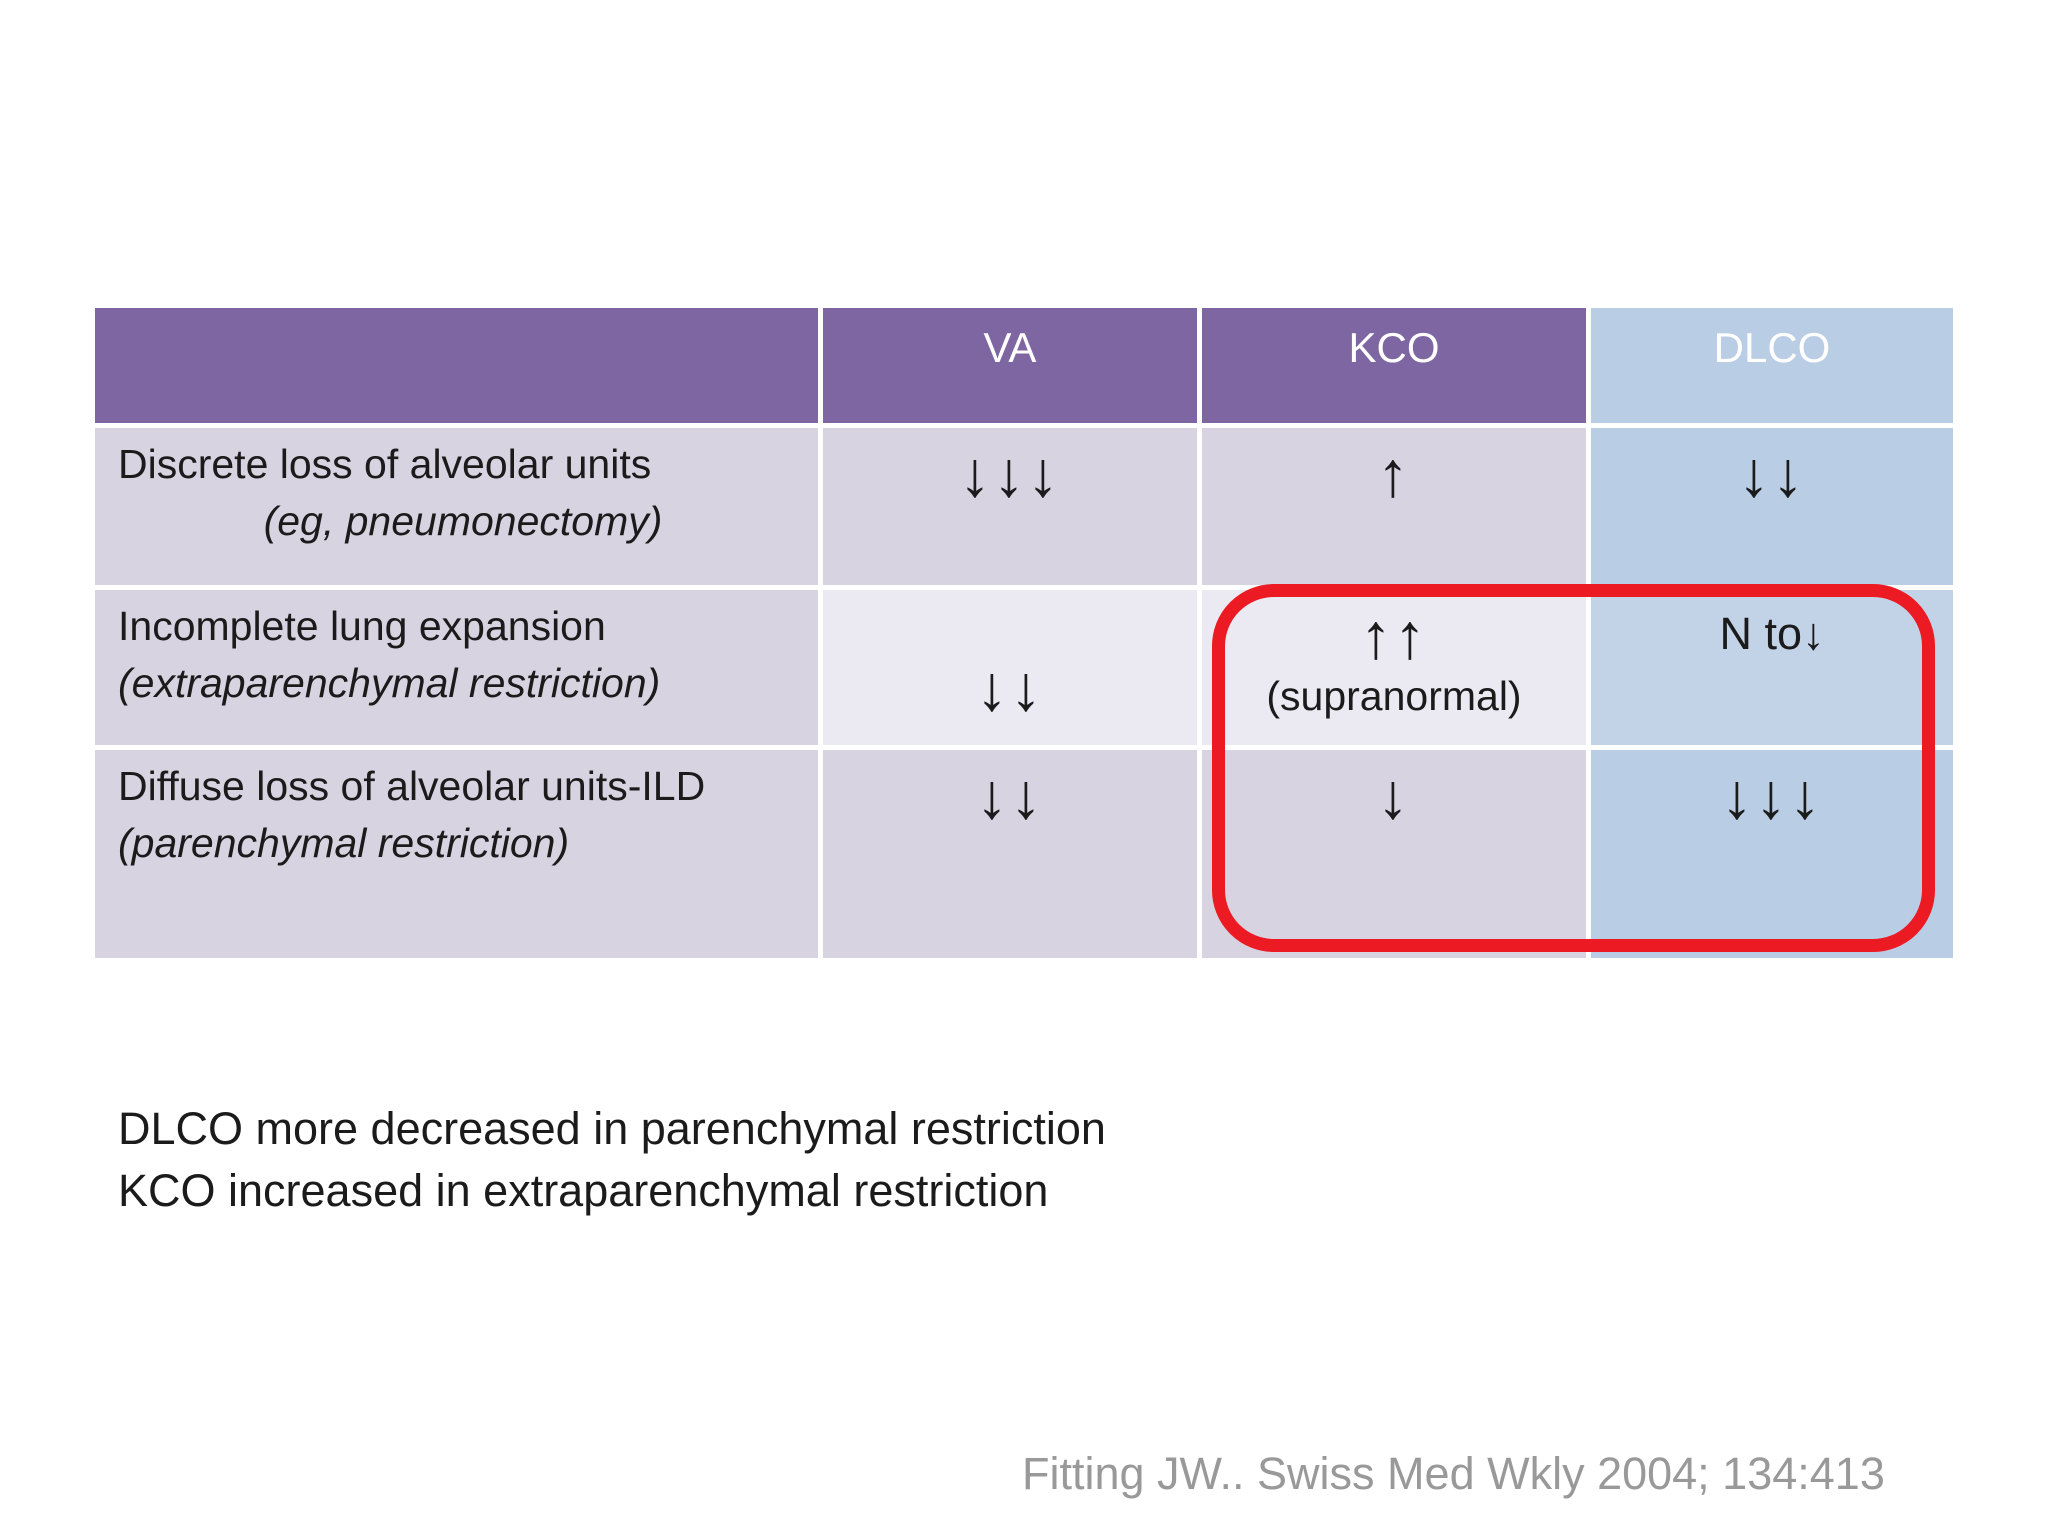 Image resolution: width=2048 pixels, height=1536 pixels. I want to click on cell-r1-va: ↓↓↓, so click(1010, 506).